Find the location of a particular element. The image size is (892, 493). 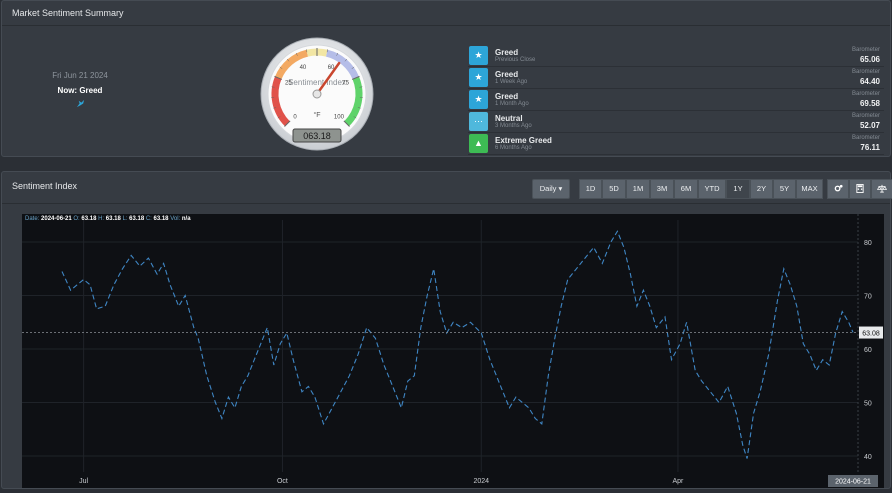

summary-title: Market Sentiment Summary is located at coordinates (446, 13).